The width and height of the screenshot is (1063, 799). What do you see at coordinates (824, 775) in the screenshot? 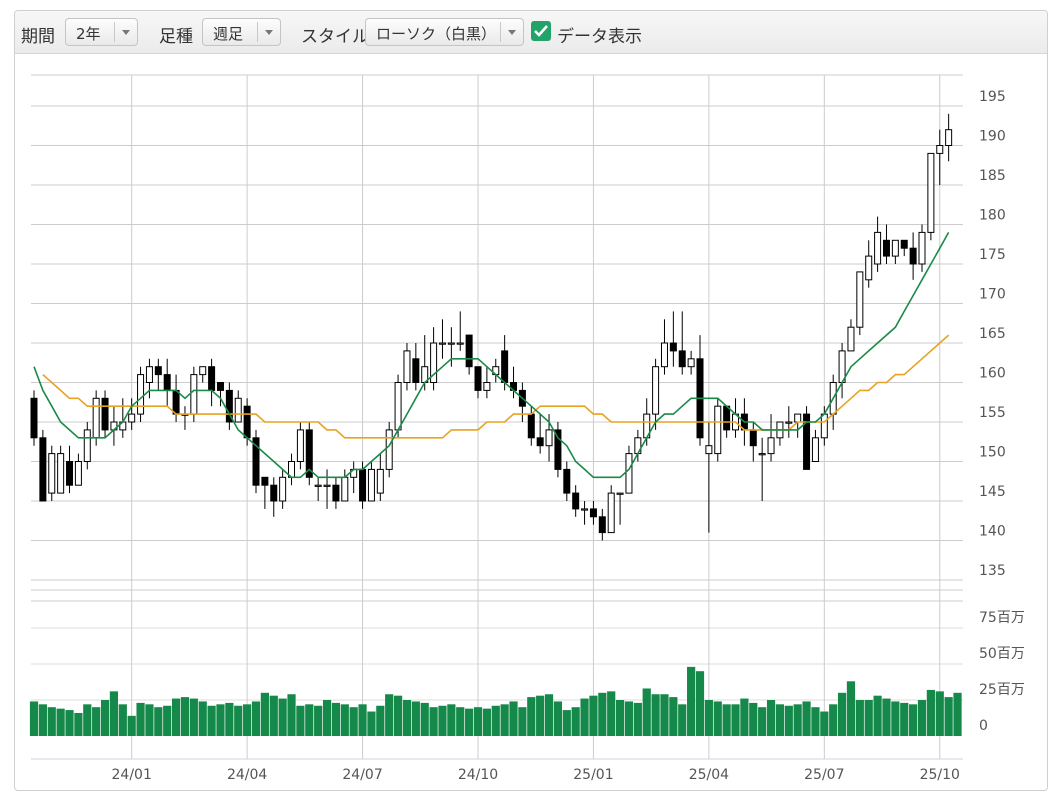
I see `date-tick-label: 25/07` at bounding box center [824, 775].